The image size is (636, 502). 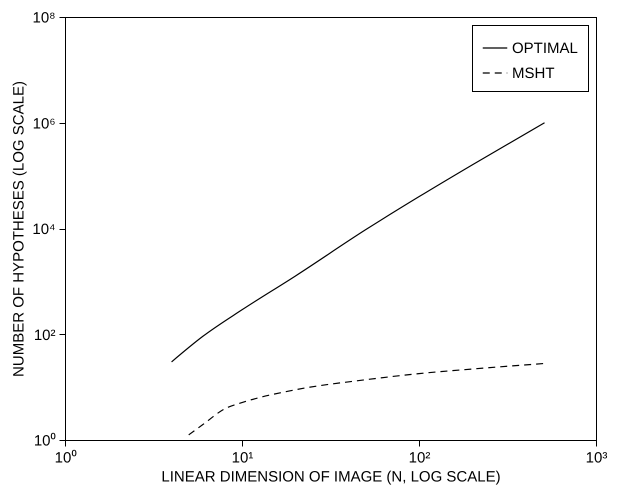 I want to click on y-tick-label: 10⁶, so click(x=44, y=123).